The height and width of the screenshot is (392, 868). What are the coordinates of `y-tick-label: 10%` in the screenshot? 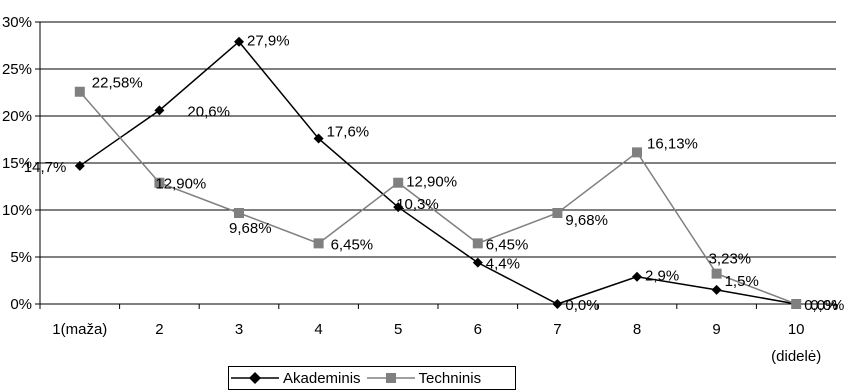 It's located at (17, 210).